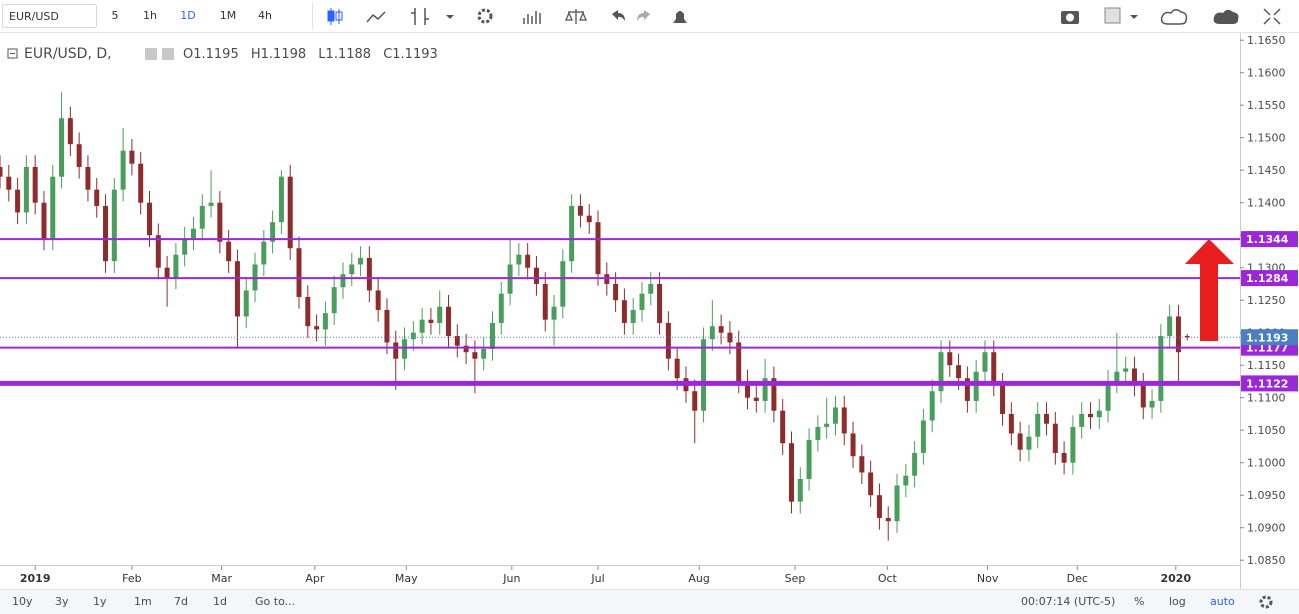  Describe the element at coordinates (150, 15) in the screenshot. I see `interval-button: 1h` at that location.